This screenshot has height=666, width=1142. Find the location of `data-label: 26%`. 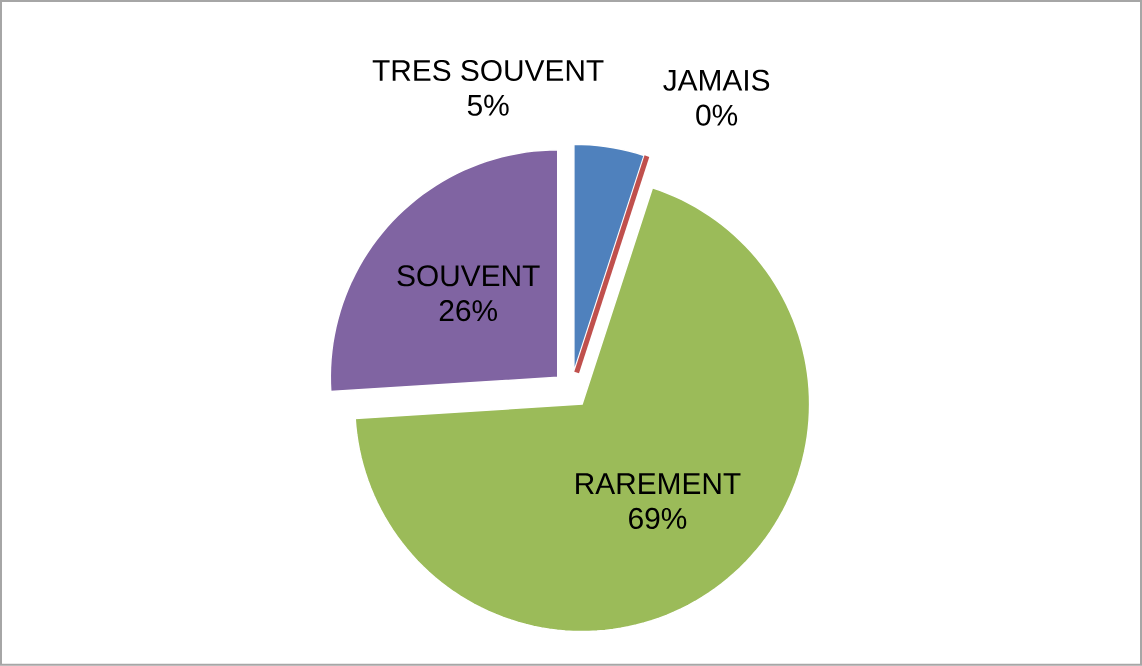

data-label: 26% is located at coordinates (468, 311).